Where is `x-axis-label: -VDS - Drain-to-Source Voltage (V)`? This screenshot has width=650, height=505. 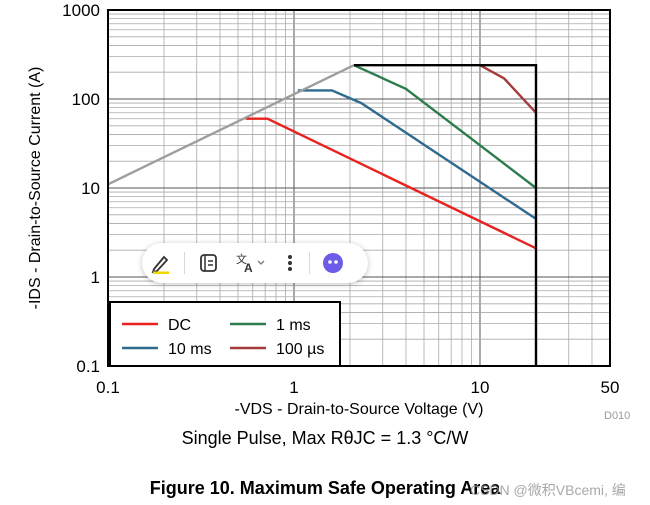
x-axis-label: -VDS - Drain-to-Source Voltage (V) is located at coordinates (359, 409).